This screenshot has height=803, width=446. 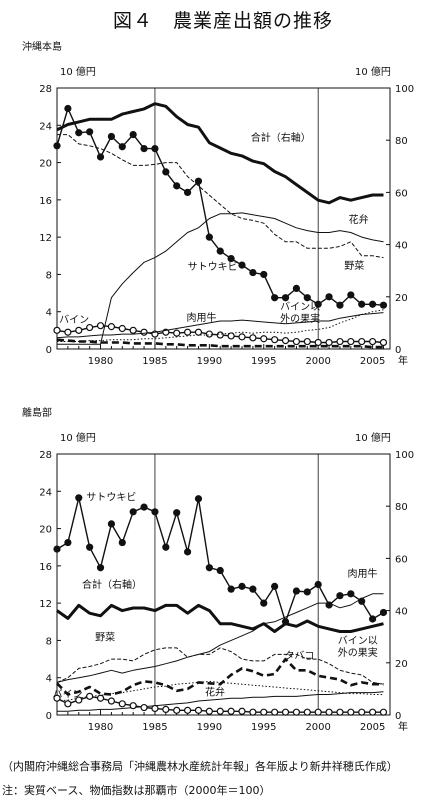 What do you see at coordinates (136, 790) in the screenshot?
I see `footnote: 注：実質ベース、物価指数は那覇市（2000年＝100）` at bounding box center [136, 790].